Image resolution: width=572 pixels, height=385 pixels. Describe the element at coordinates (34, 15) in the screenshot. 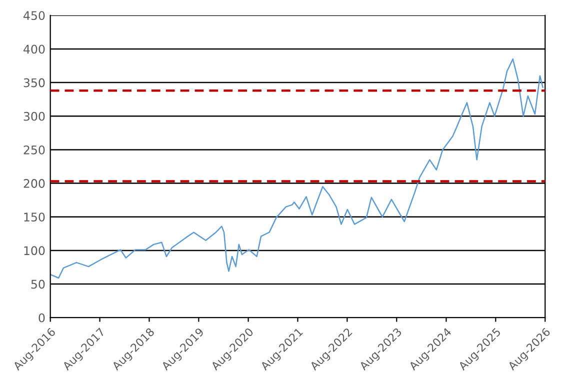

I see `y-tick-label: 450` at that location.